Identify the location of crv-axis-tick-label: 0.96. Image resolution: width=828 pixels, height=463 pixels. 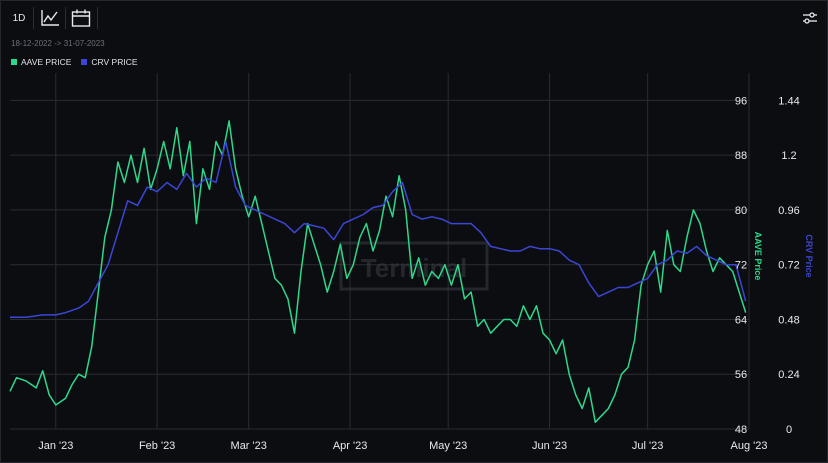
(788, 211).